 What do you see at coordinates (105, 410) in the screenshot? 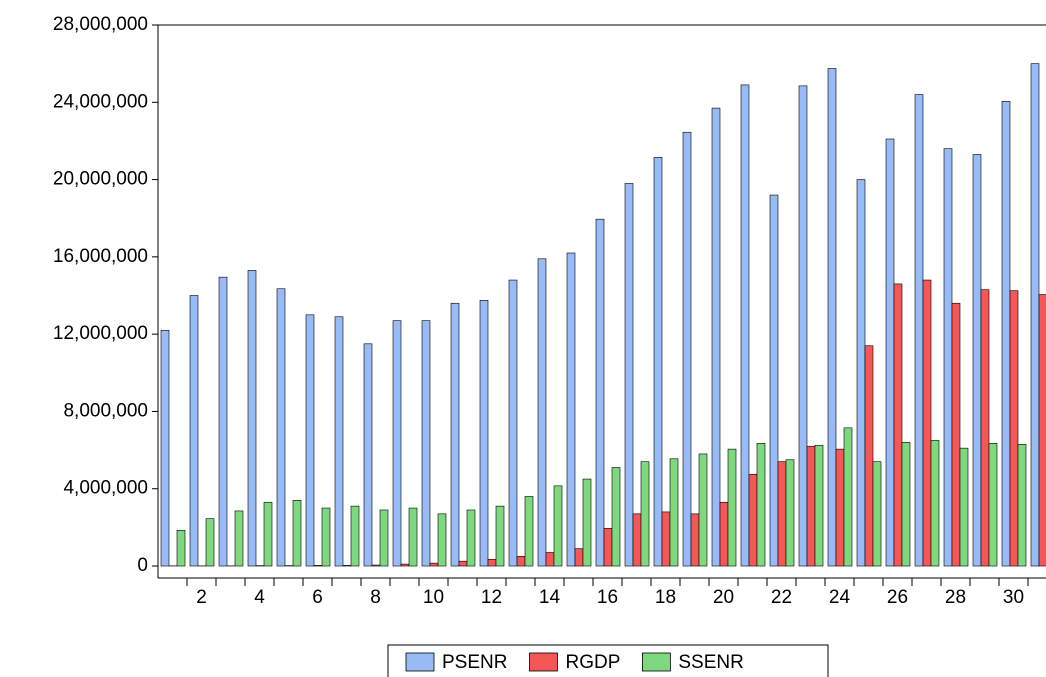
I see `y-tick-label: 8,000,000` at bounding box center [105, 410].